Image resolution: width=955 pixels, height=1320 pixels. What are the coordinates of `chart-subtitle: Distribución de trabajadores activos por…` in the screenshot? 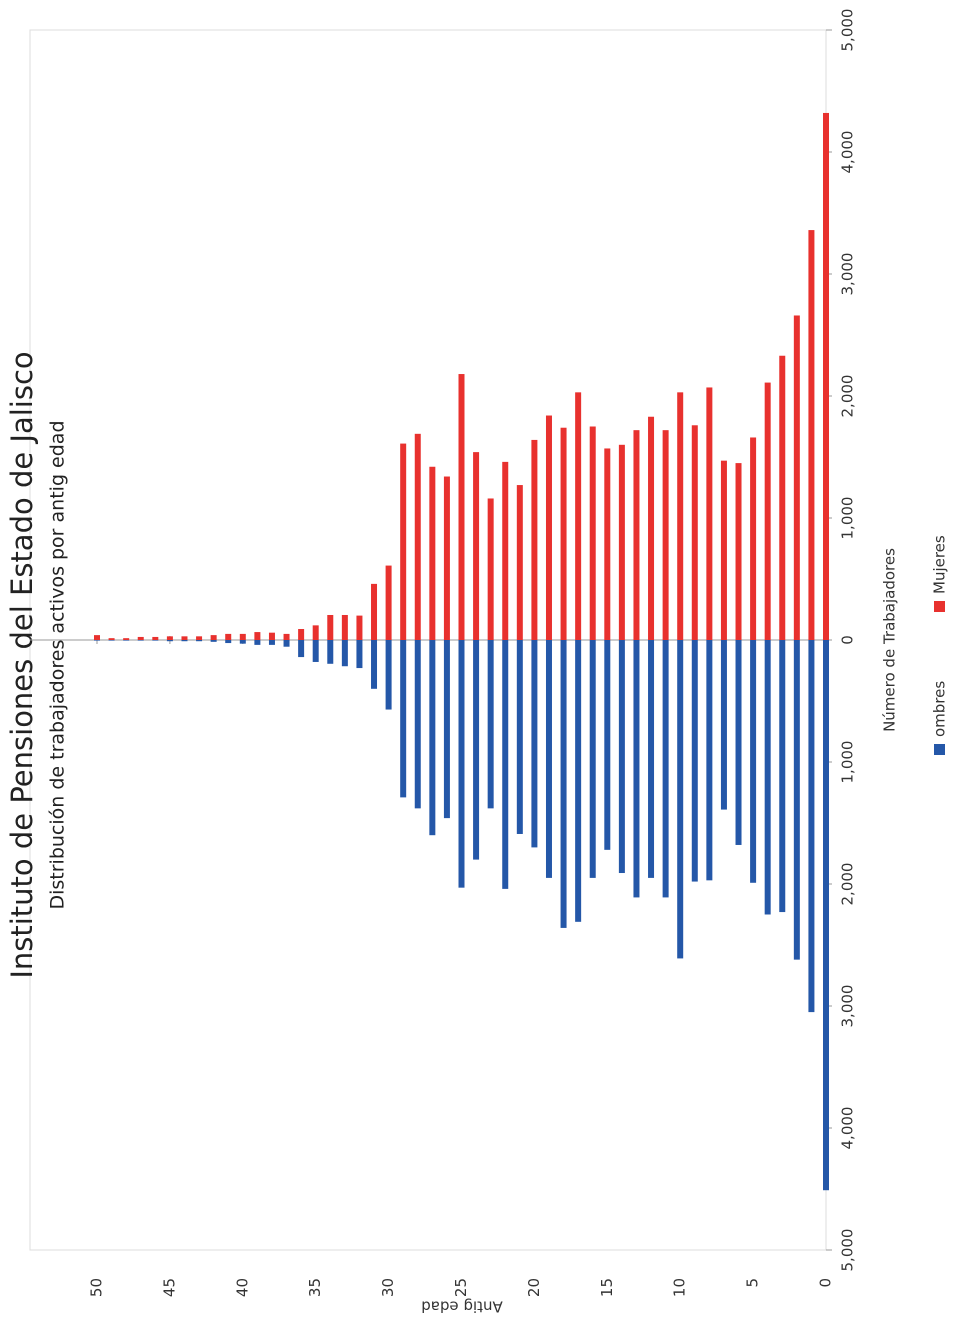 It's located at (58, 664).